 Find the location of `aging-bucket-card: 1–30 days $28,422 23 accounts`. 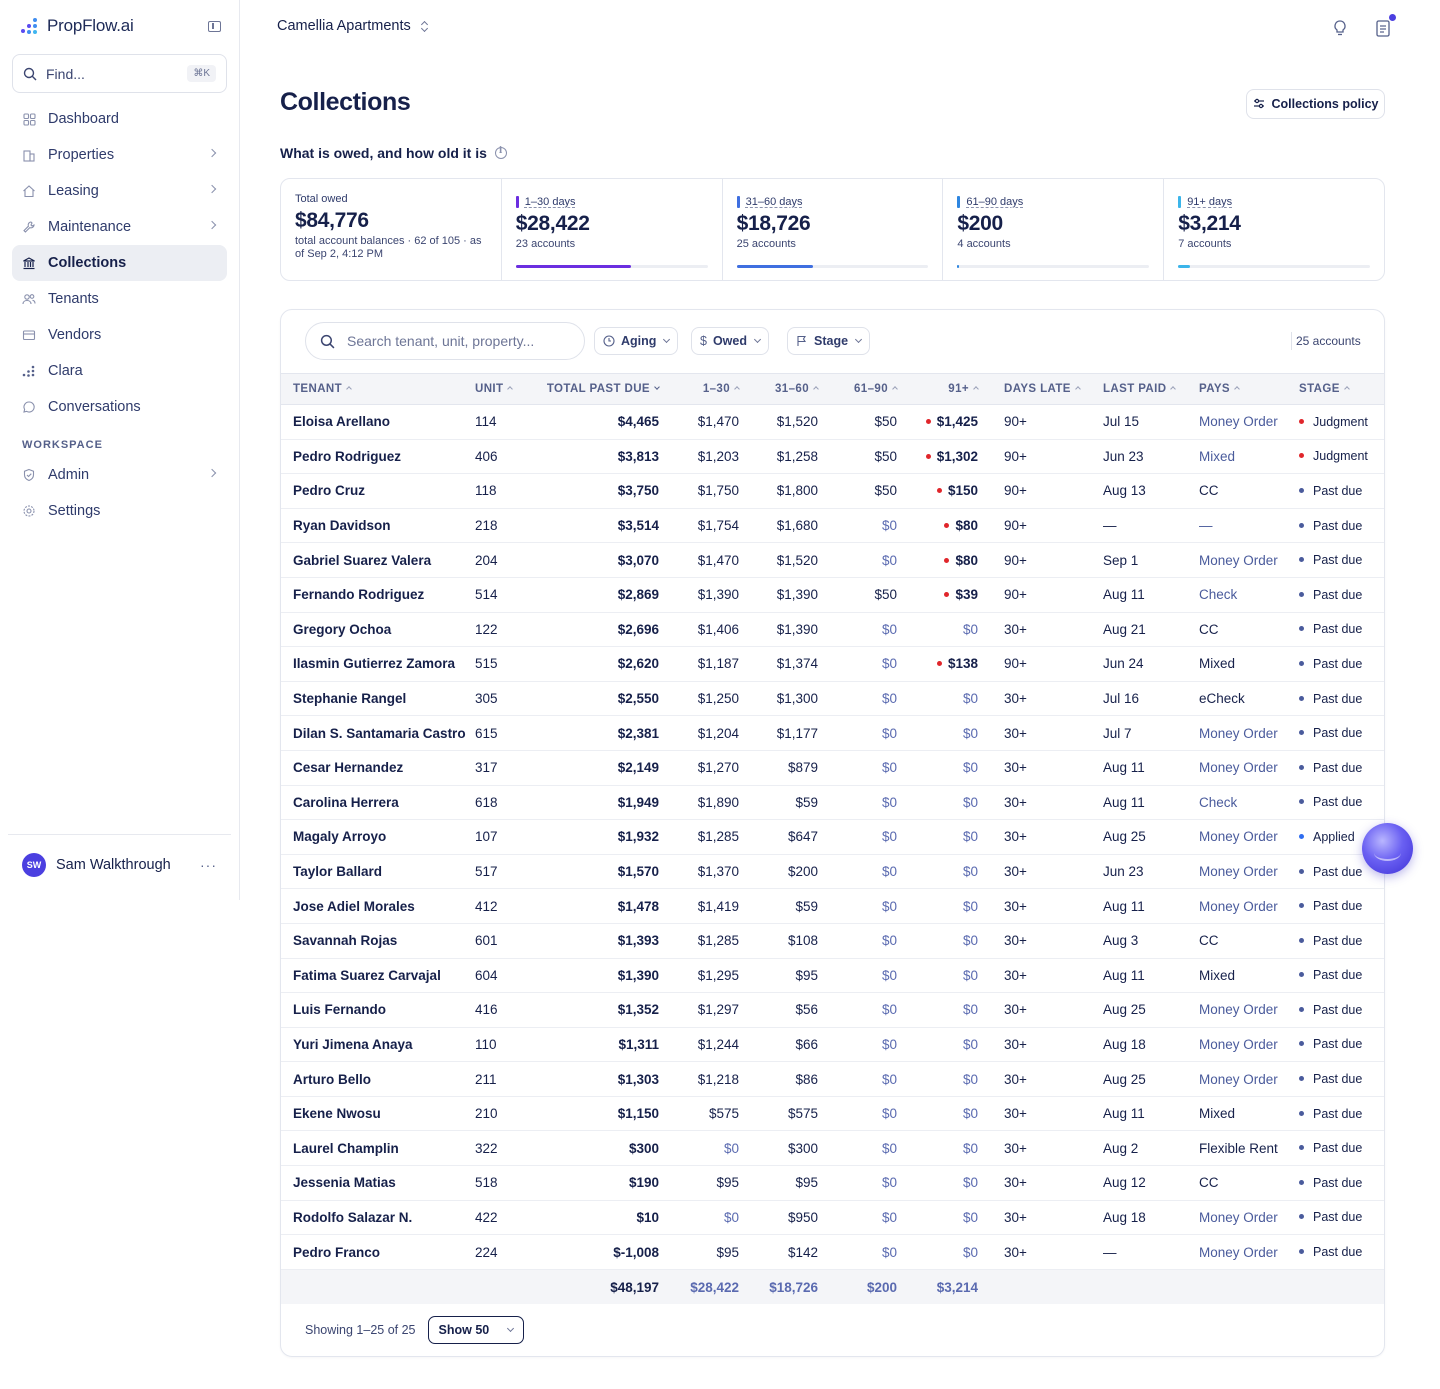

aging-bucket-card: 1–30 days $28,422 23 accounts is located at coordinates (611, 229).